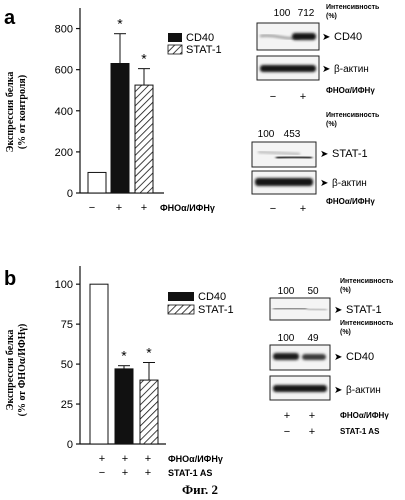  Describe the element at coordinates (120, 24) in the screenshot. I see `a-significance-1: *` at that location.